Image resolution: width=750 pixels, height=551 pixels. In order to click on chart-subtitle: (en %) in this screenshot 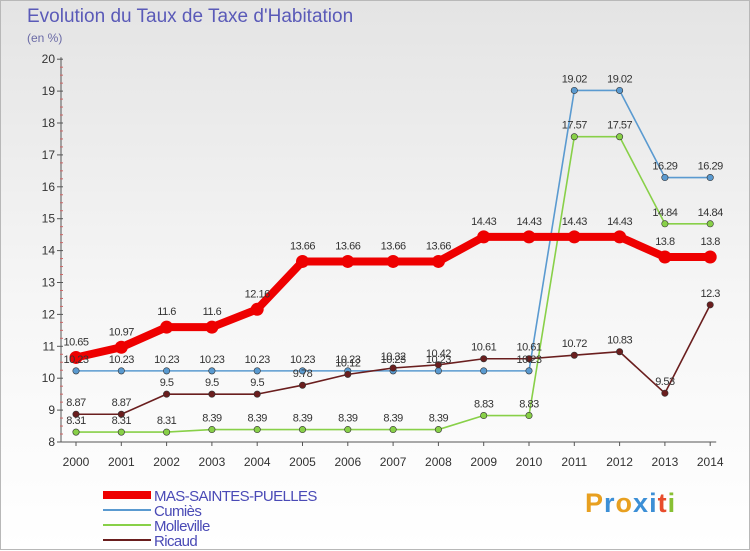, I will do `click(45, 38)`.